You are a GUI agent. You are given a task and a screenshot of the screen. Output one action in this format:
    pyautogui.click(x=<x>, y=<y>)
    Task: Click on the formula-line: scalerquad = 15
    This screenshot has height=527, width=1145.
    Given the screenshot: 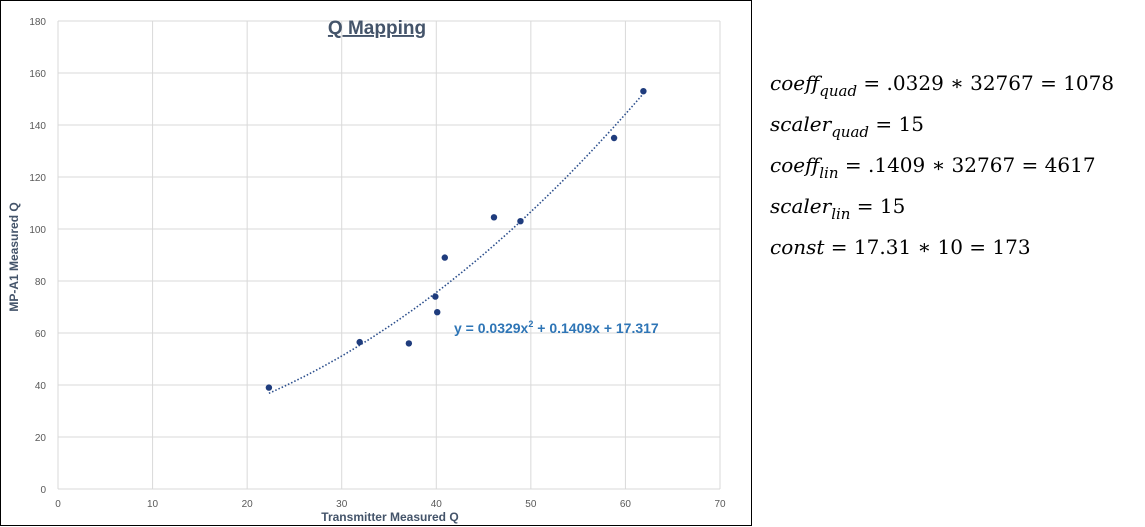 What is the action you would take?
    pyautogui.click(x=956, y=129)
    